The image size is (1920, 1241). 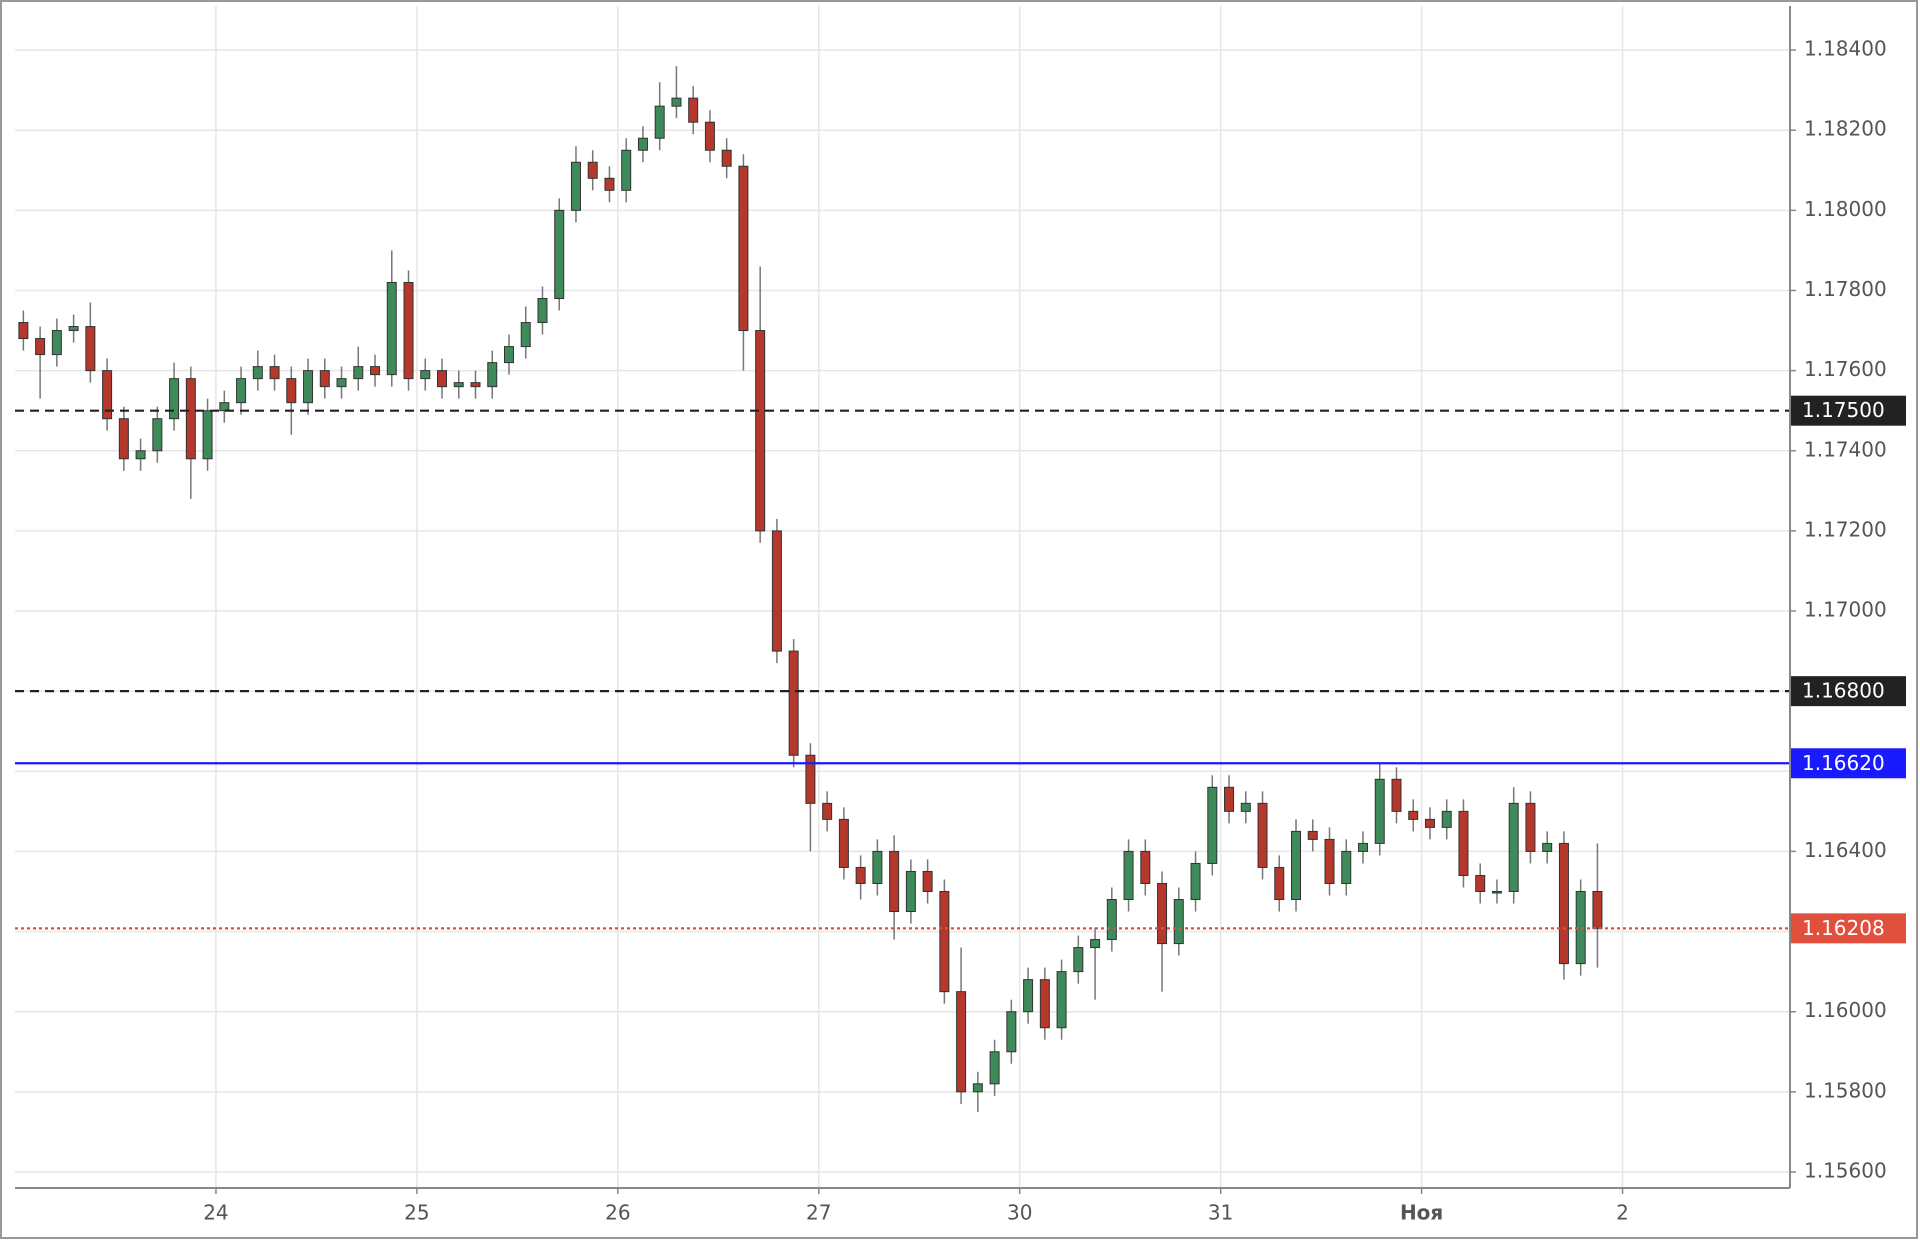 I want to click on x-tick-label: 31, so click(x=1220, y=1213).